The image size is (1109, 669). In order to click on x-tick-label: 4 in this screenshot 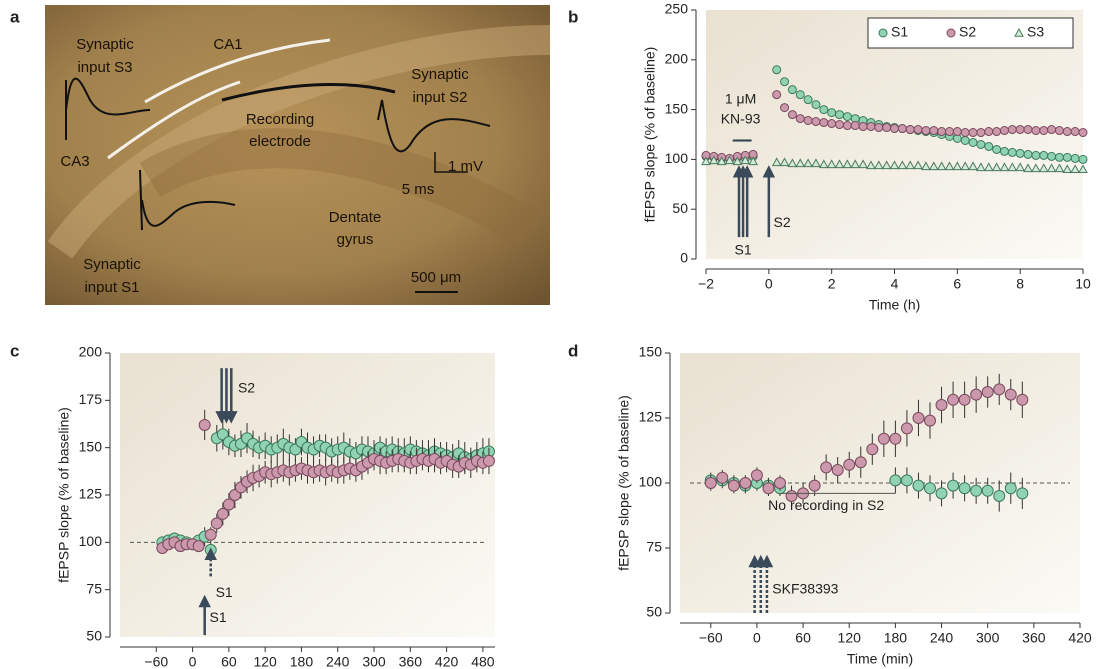, I will do `click(895, 284)`.